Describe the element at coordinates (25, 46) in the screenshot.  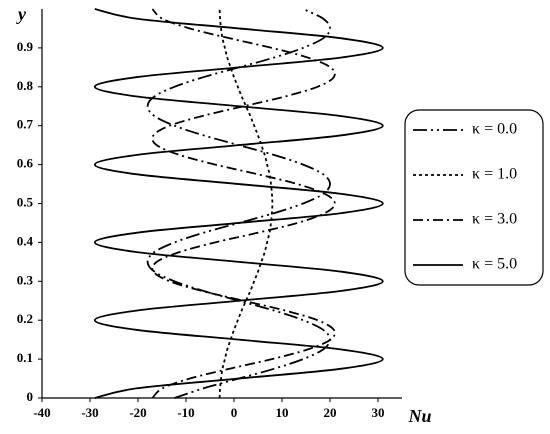
I see `y-tick-label: 0.9` at that location.